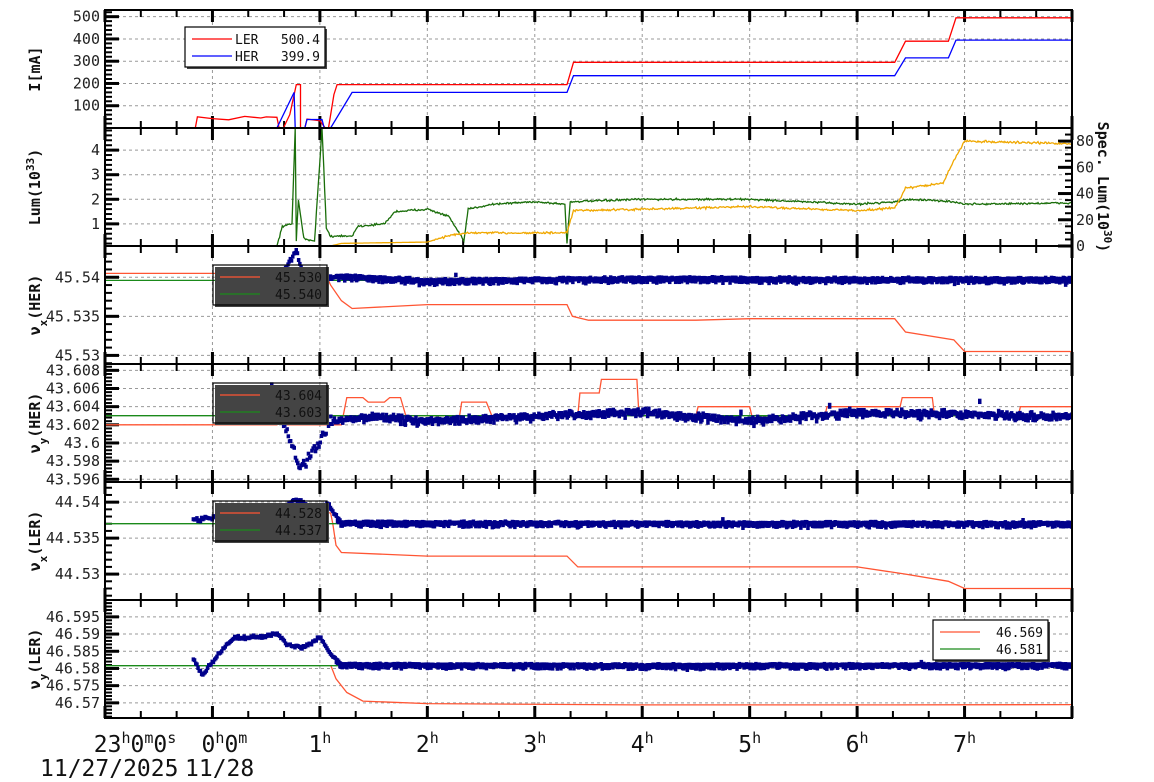  What do you see at coordinates (1080, 246) in the screenshot?
I see `y-right-tick-label: 0` at bounding box center [1080, 246].